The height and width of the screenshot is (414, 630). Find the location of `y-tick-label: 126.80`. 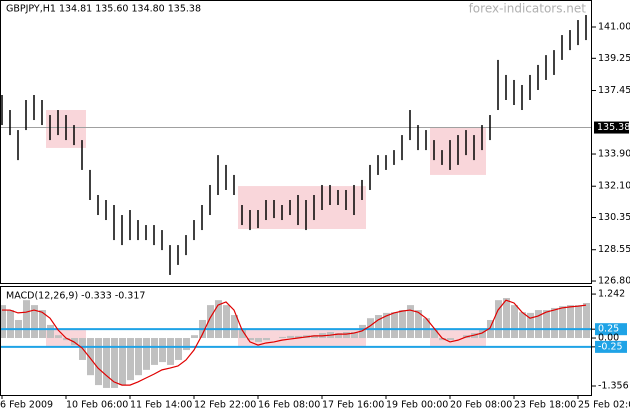

y-tick-label: 126.80 is located at coordinates (614, 281).